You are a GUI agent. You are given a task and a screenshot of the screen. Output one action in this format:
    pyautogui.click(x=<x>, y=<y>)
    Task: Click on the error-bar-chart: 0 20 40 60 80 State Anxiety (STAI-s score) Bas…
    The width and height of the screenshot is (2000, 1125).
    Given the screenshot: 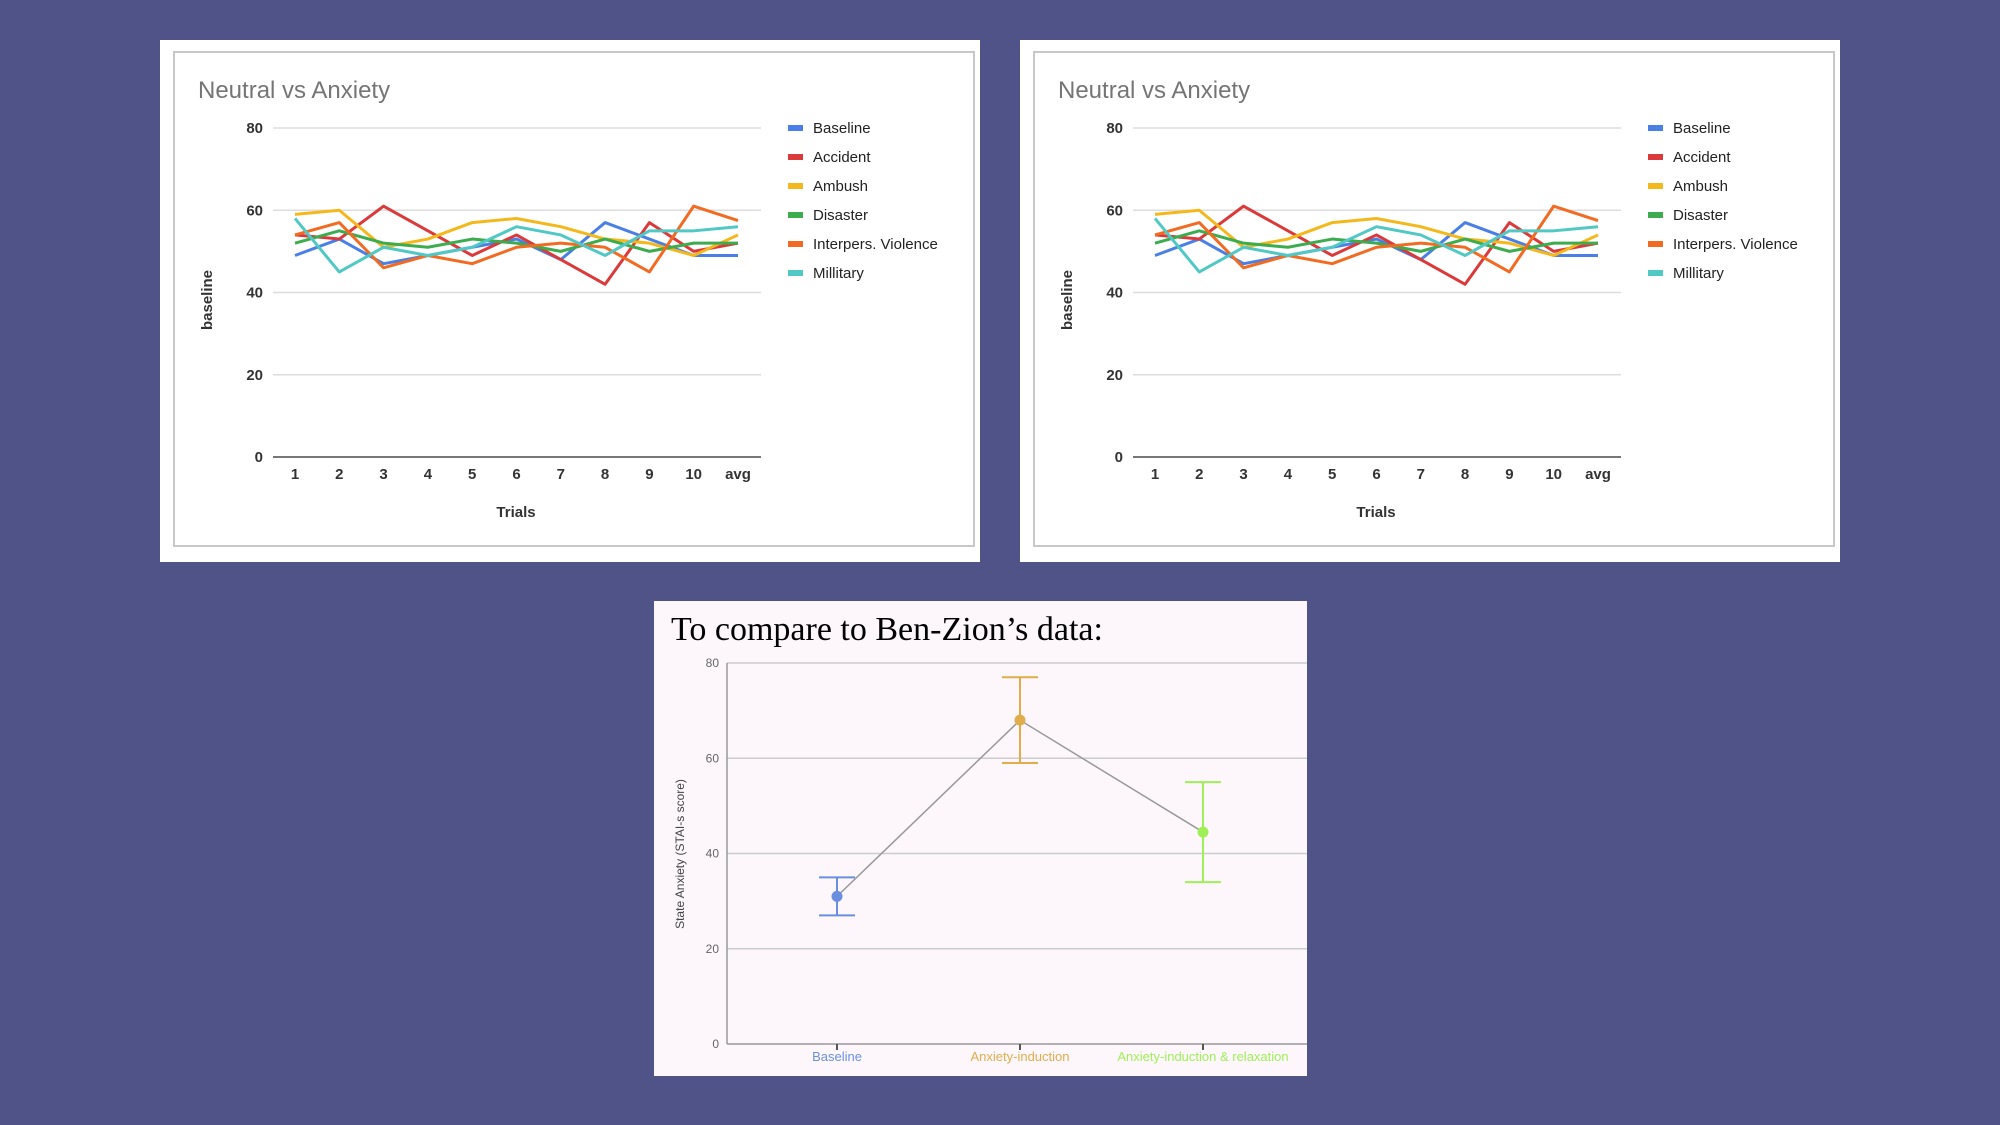 What is the action you would take?
    pyautogui.click(x=990, y=860)
    